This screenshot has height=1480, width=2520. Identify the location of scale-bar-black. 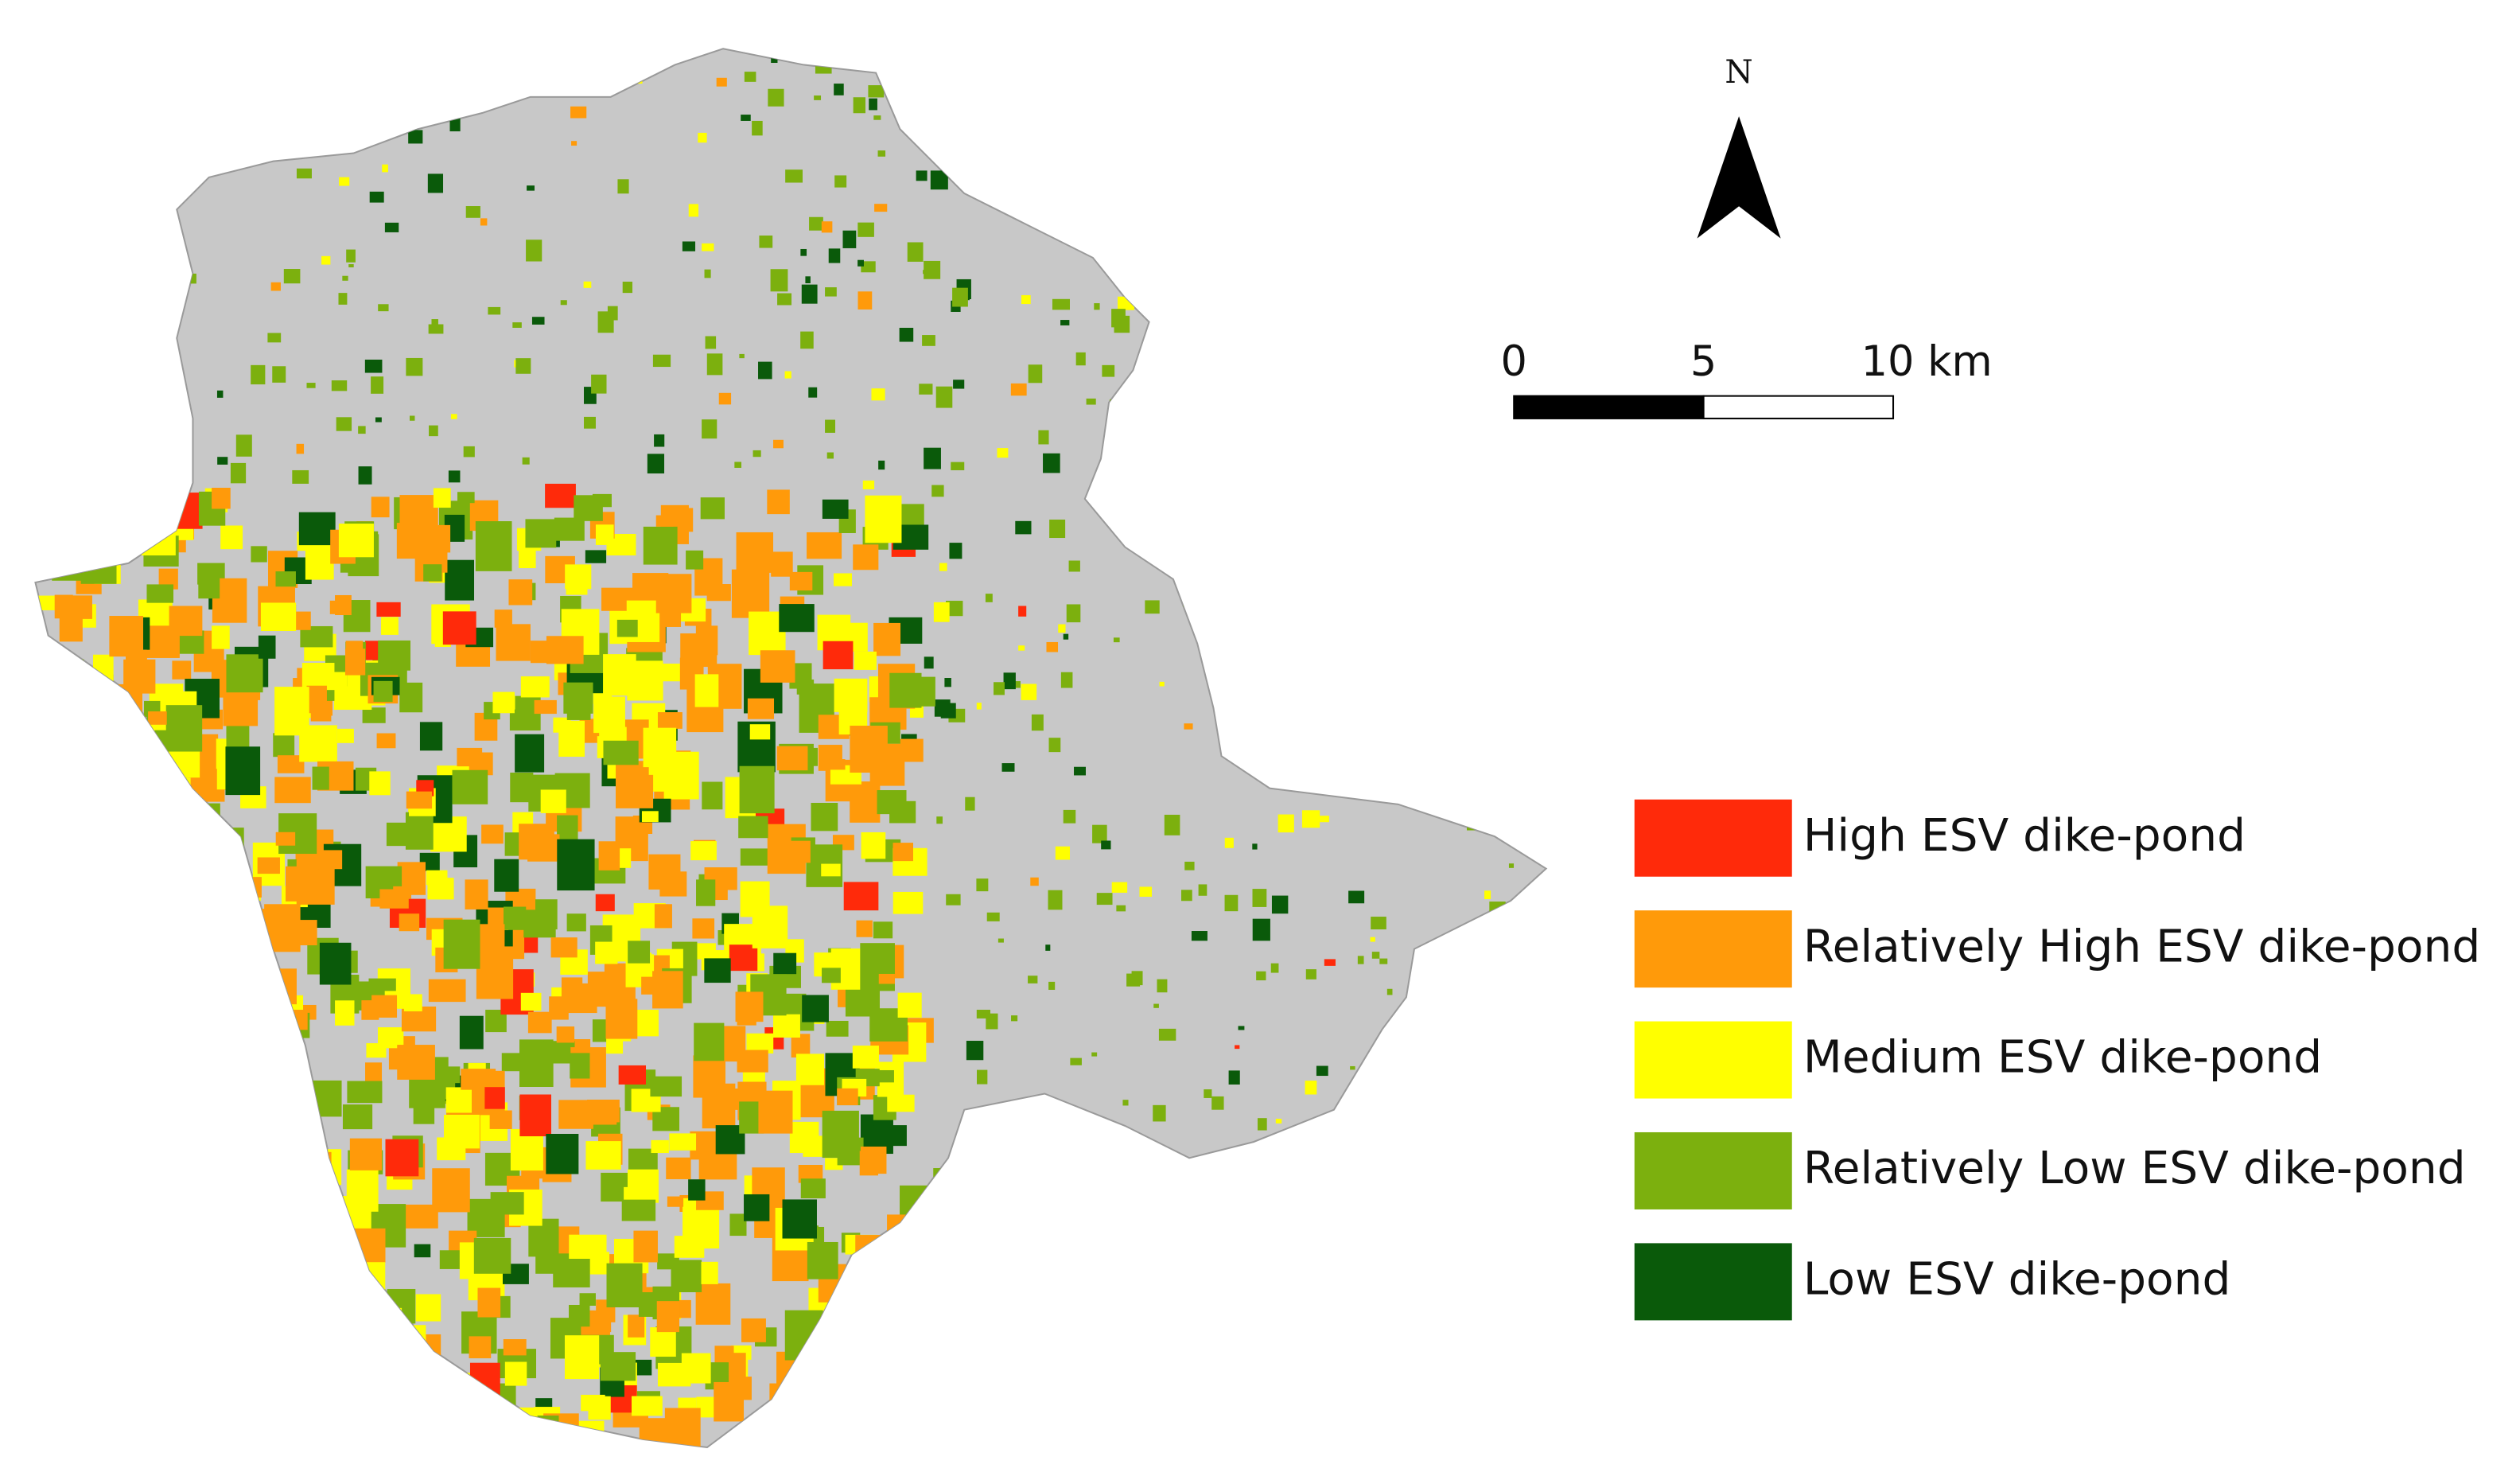
(1609, 407).